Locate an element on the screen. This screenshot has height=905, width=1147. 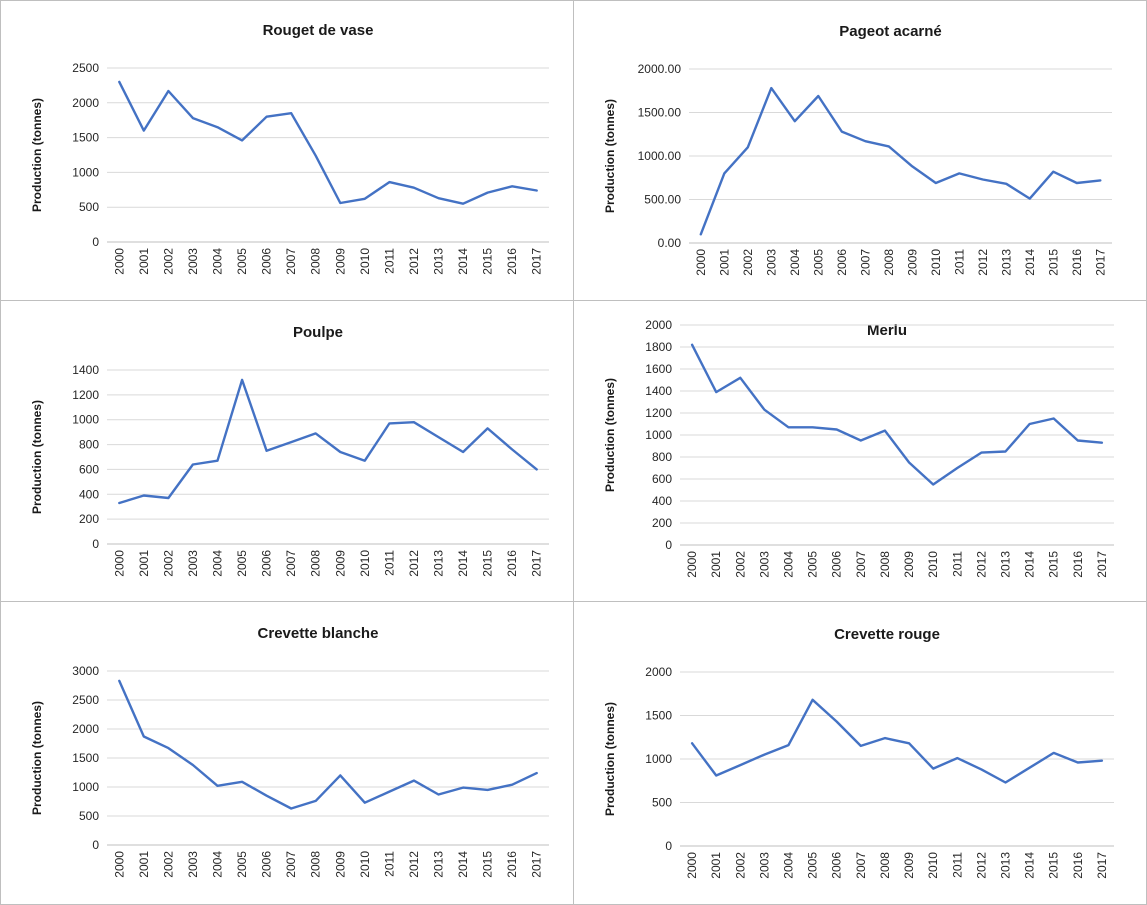
y-tick-label: 1800 is located at coordinates (658, 347).